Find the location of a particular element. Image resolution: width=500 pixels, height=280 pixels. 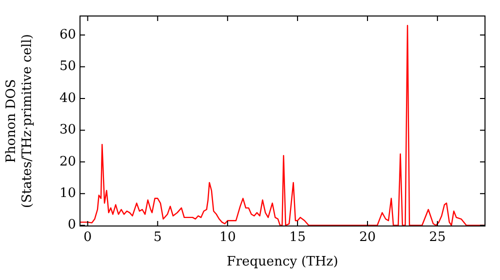

x-tick-label: 5 is located at coordinates (158, 238).